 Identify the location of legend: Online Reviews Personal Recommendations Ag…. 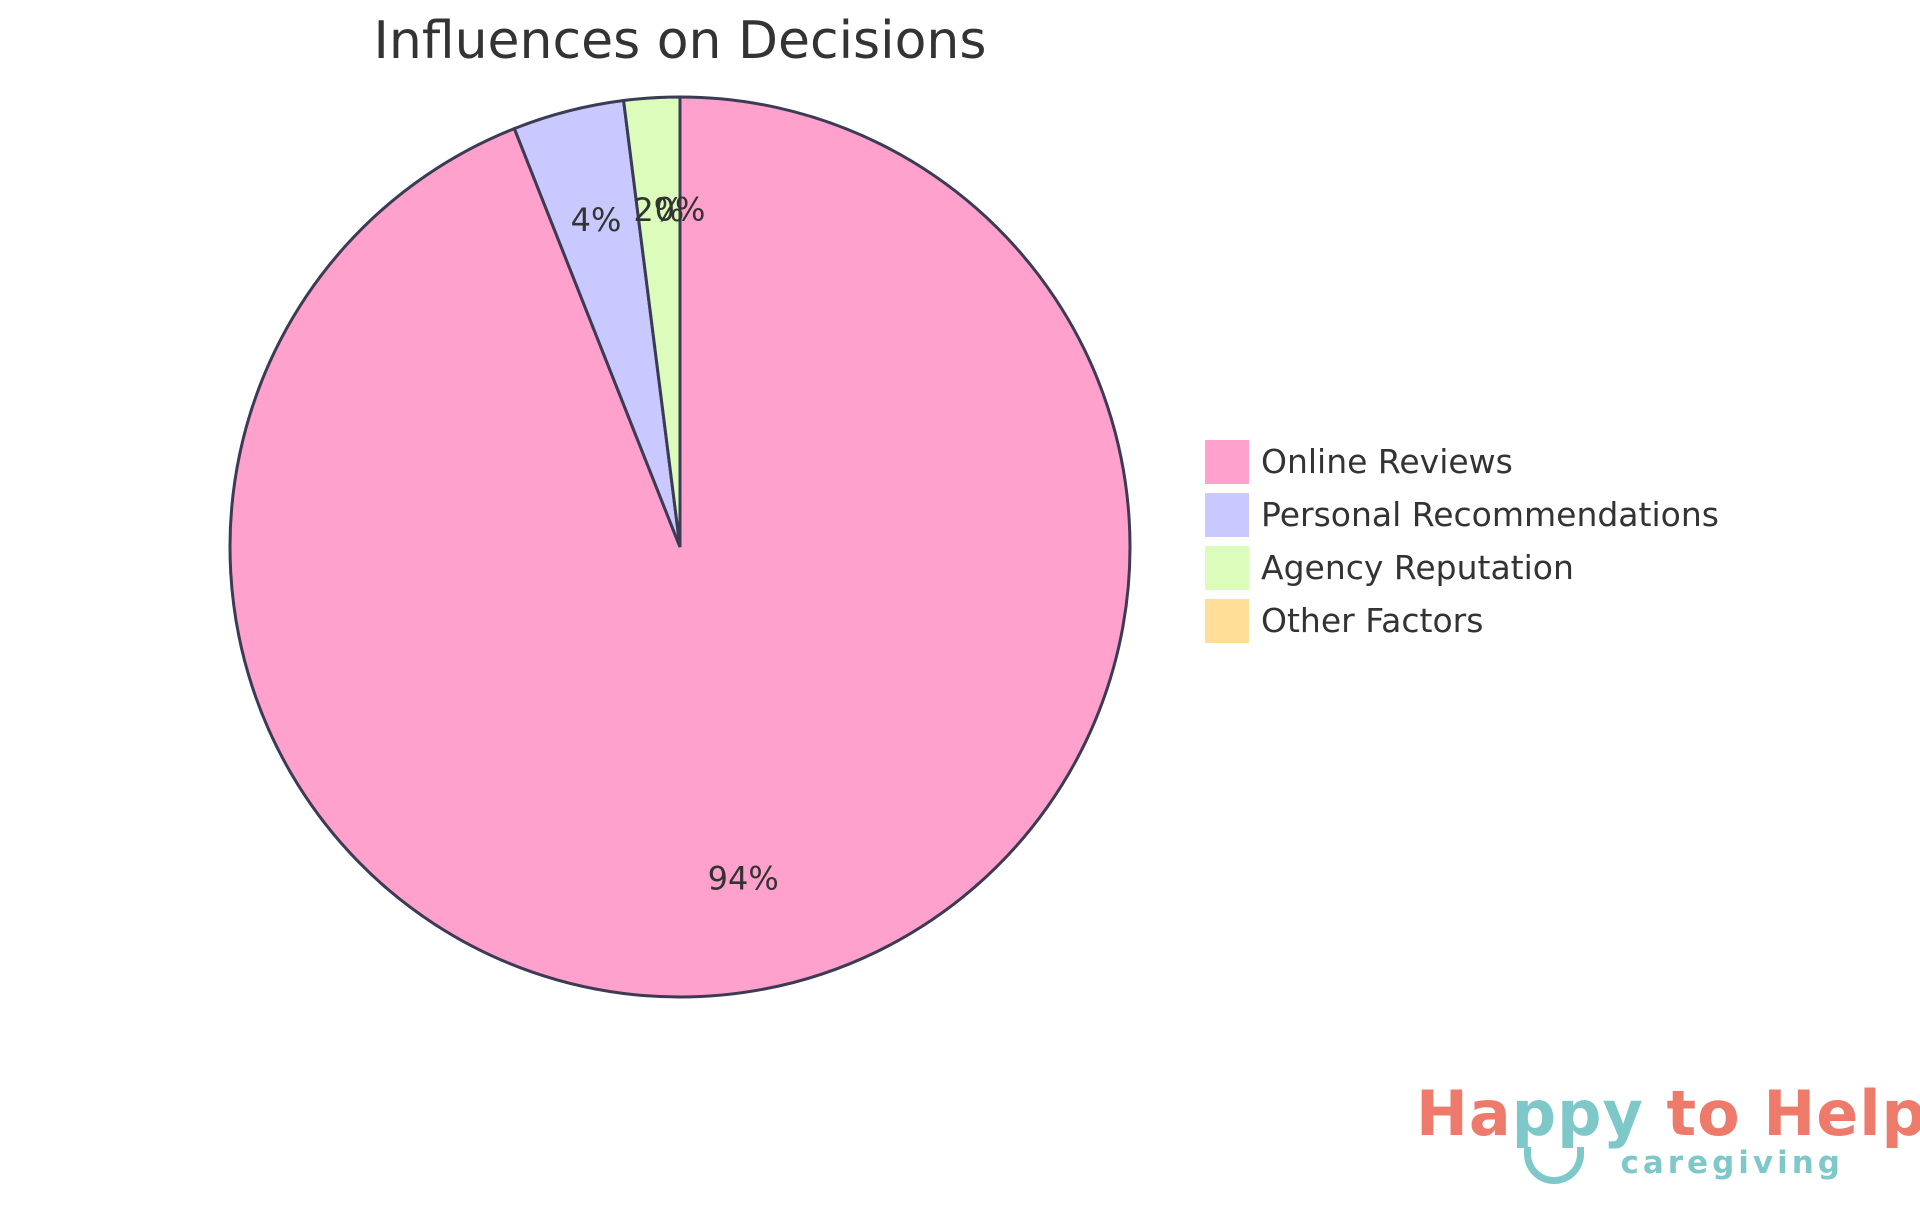
(1462, 541).